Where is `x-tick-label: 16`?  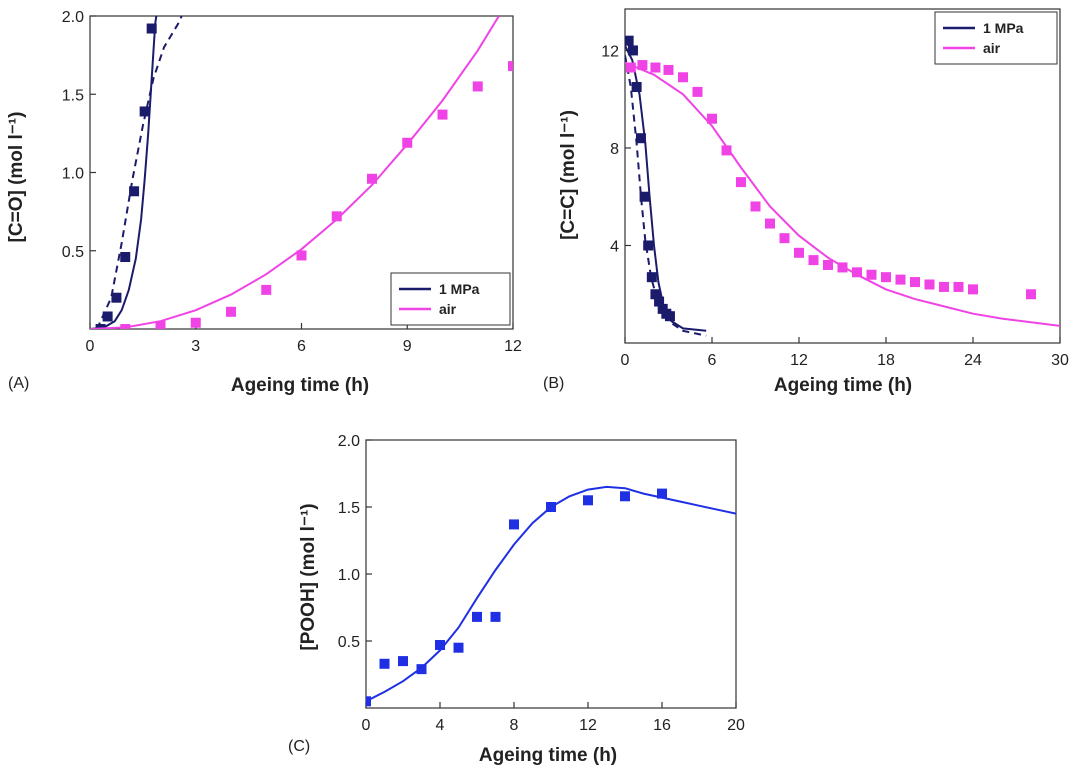
x-tick-label: 16 is located at coordinates (662, 725).